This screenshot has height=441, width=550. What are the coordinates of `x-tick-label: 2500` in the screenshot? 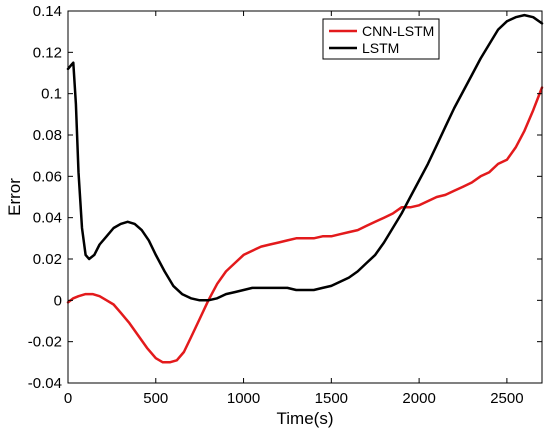 It's located at (506, 398).